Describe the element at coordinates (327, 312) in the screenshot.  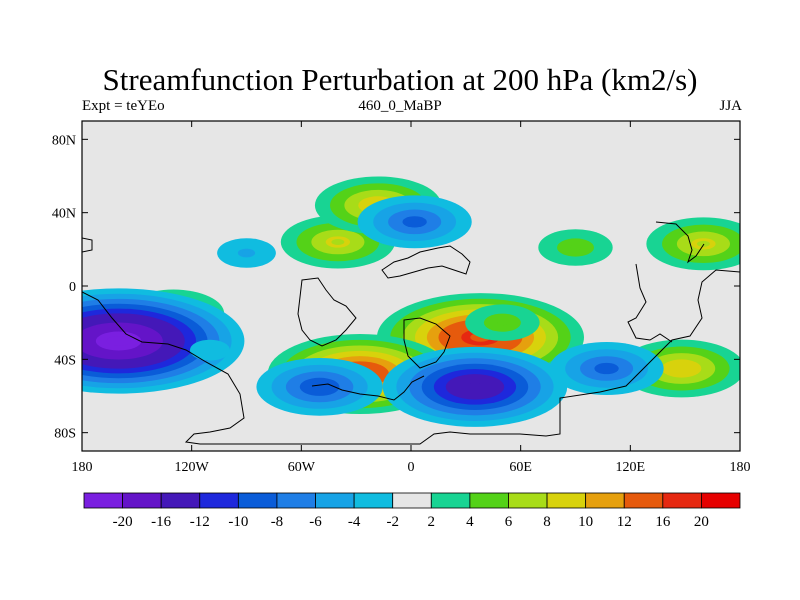
I see `coastline-south-america` at that location.